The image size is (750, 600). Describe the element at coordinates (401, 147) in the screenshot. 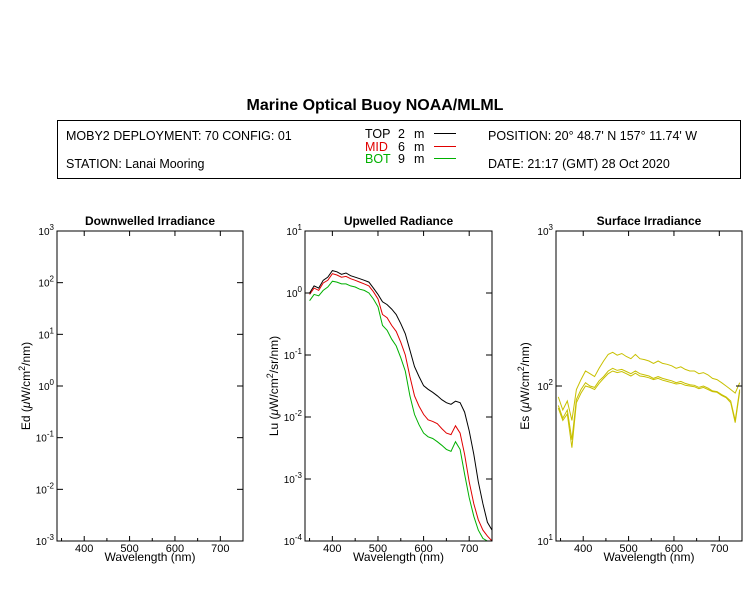

I see `legend-mid-depth: 6` at that location.